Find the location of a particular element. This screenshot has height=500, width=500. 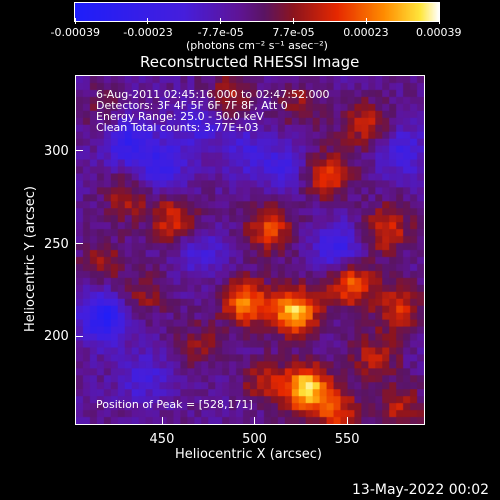

x-tick-label: 450 is located at coordinates (162, 439).